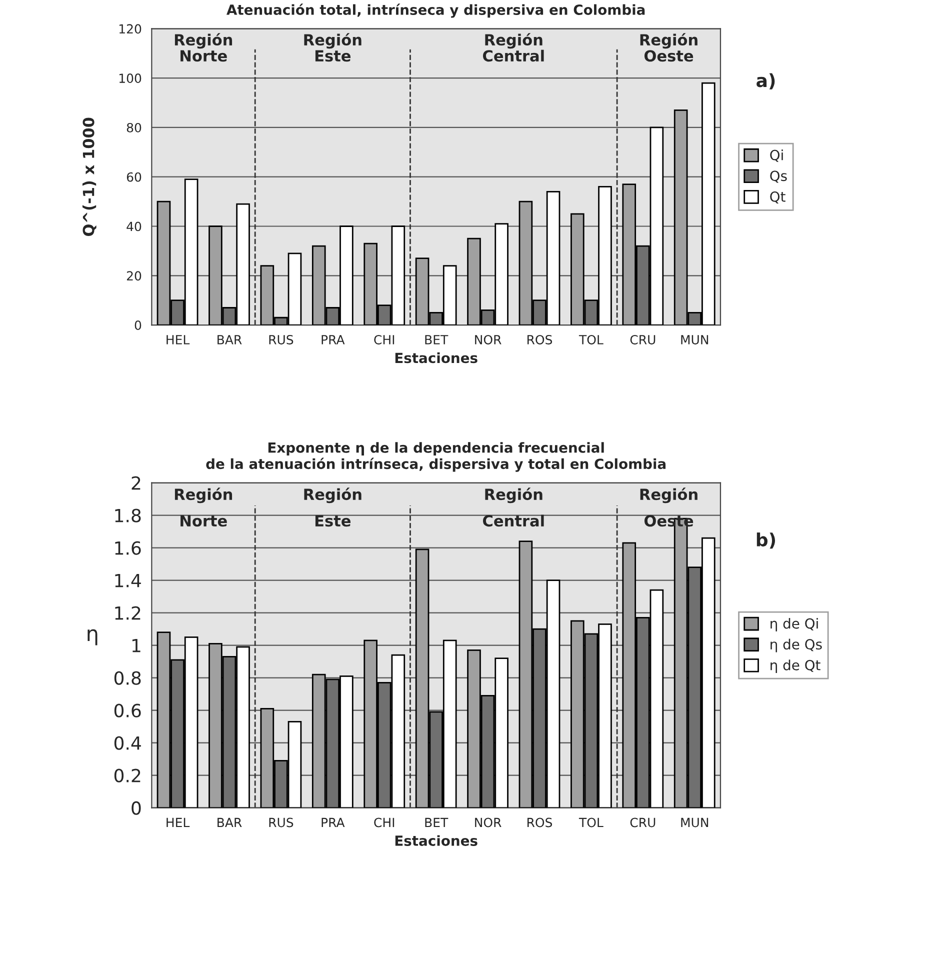 The image size is (948, 956). I want to click on legend-label: Qi, so click(776, 156).